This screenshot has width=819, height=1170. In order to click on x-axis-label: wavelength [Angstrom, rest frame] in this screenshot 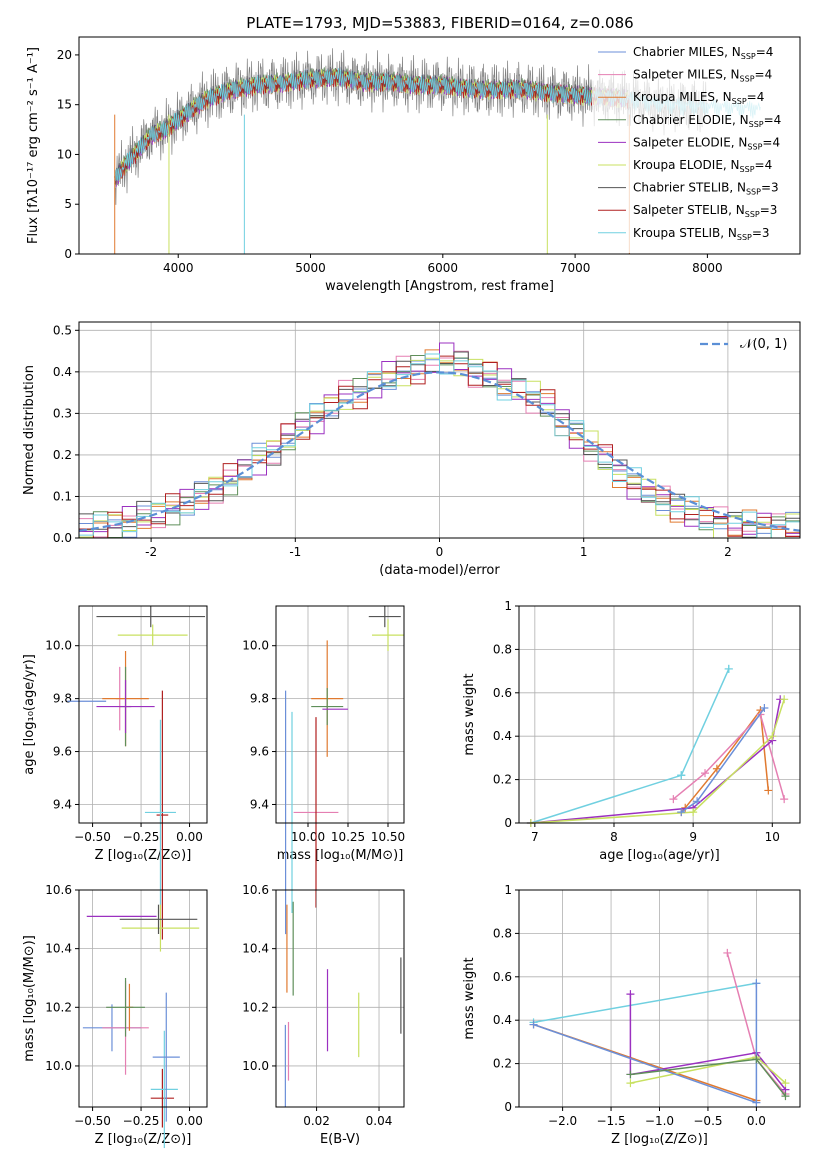, I will do `click(439, 286)`.